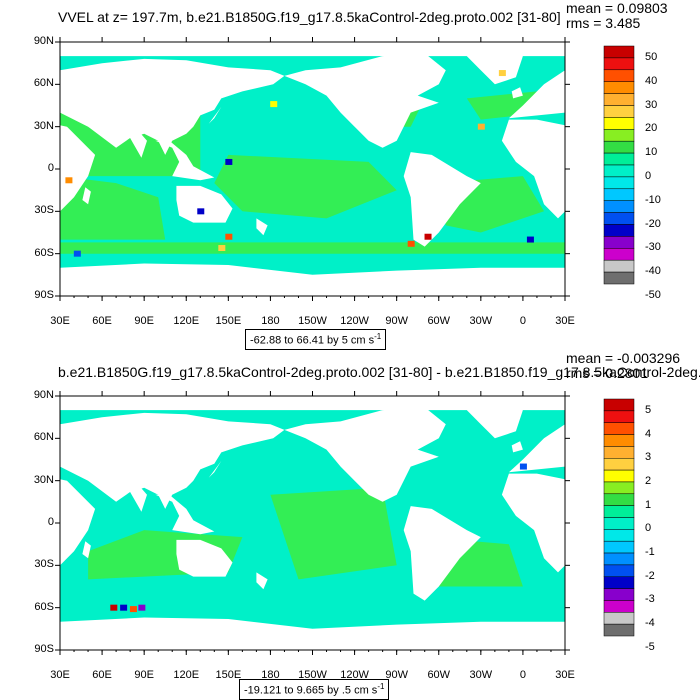  What do you see at coordinates (653, 223) in the screenshot?
I see `colorbar-label: -20` at bounding box center [653, 223].